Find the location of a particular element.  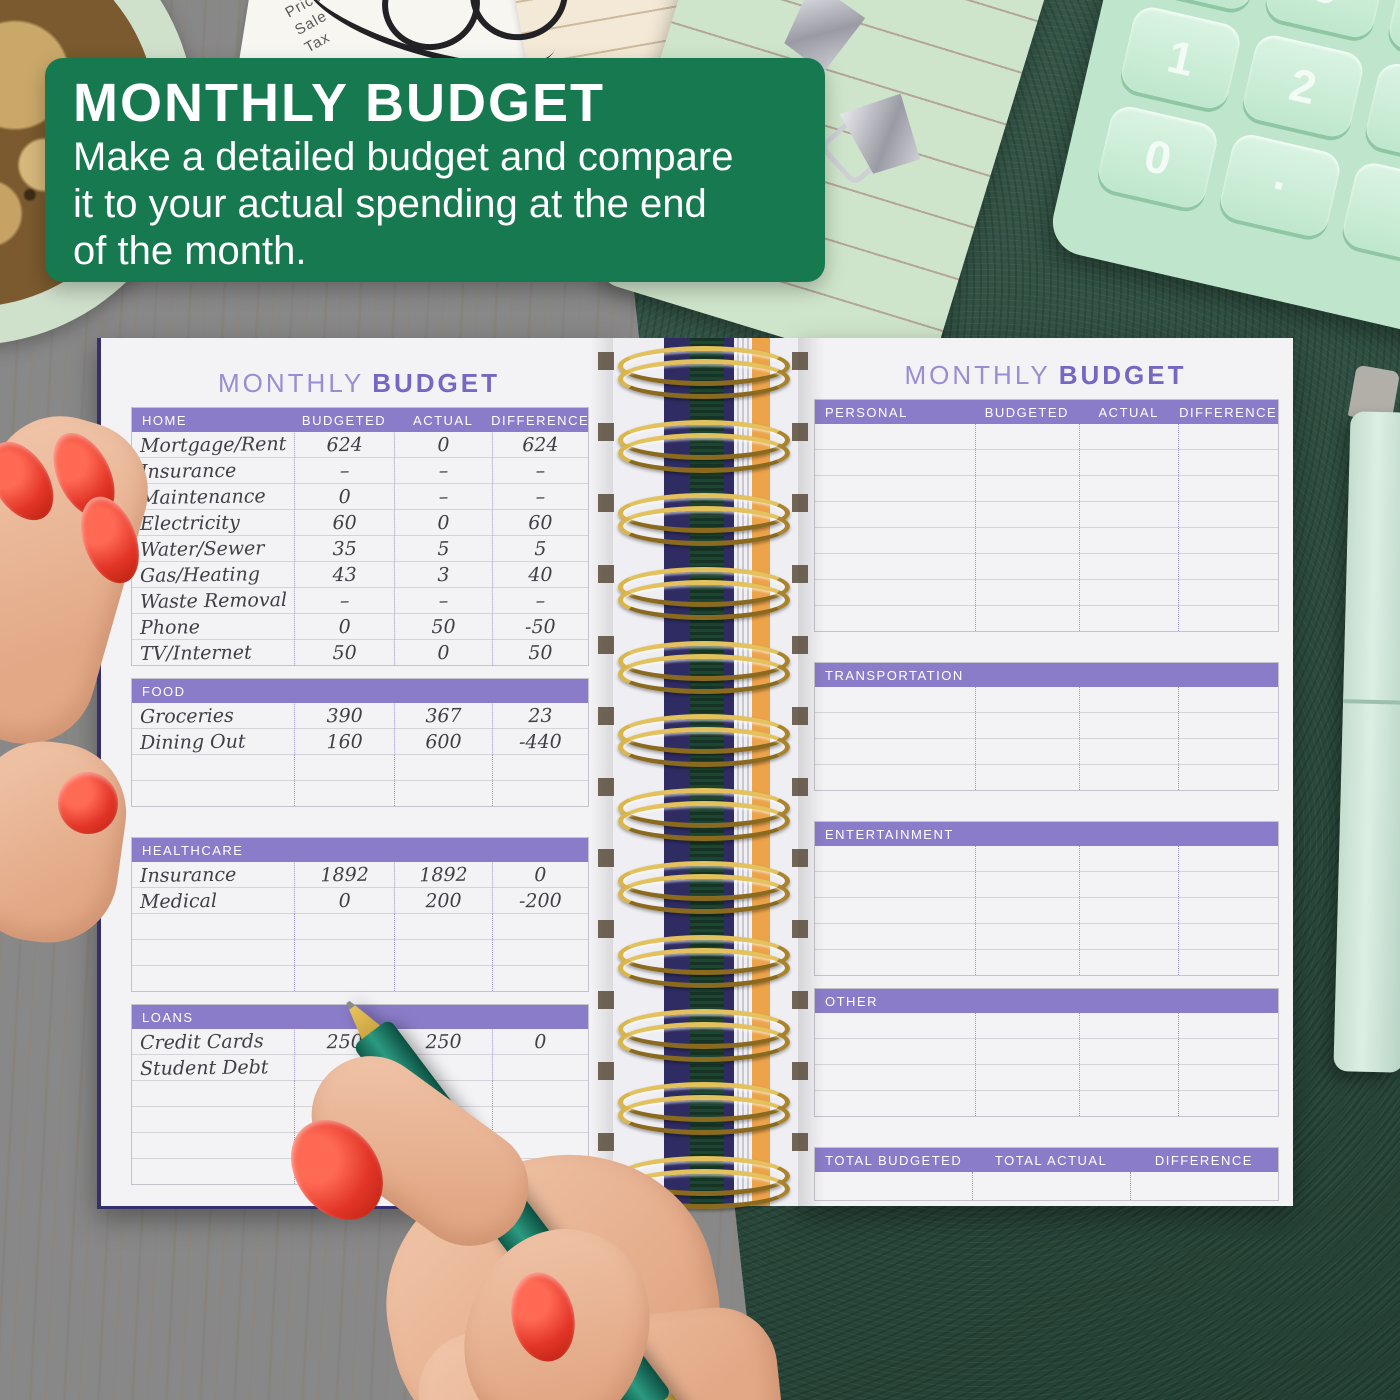

notebook-spine is located at coordinates (729, 772).